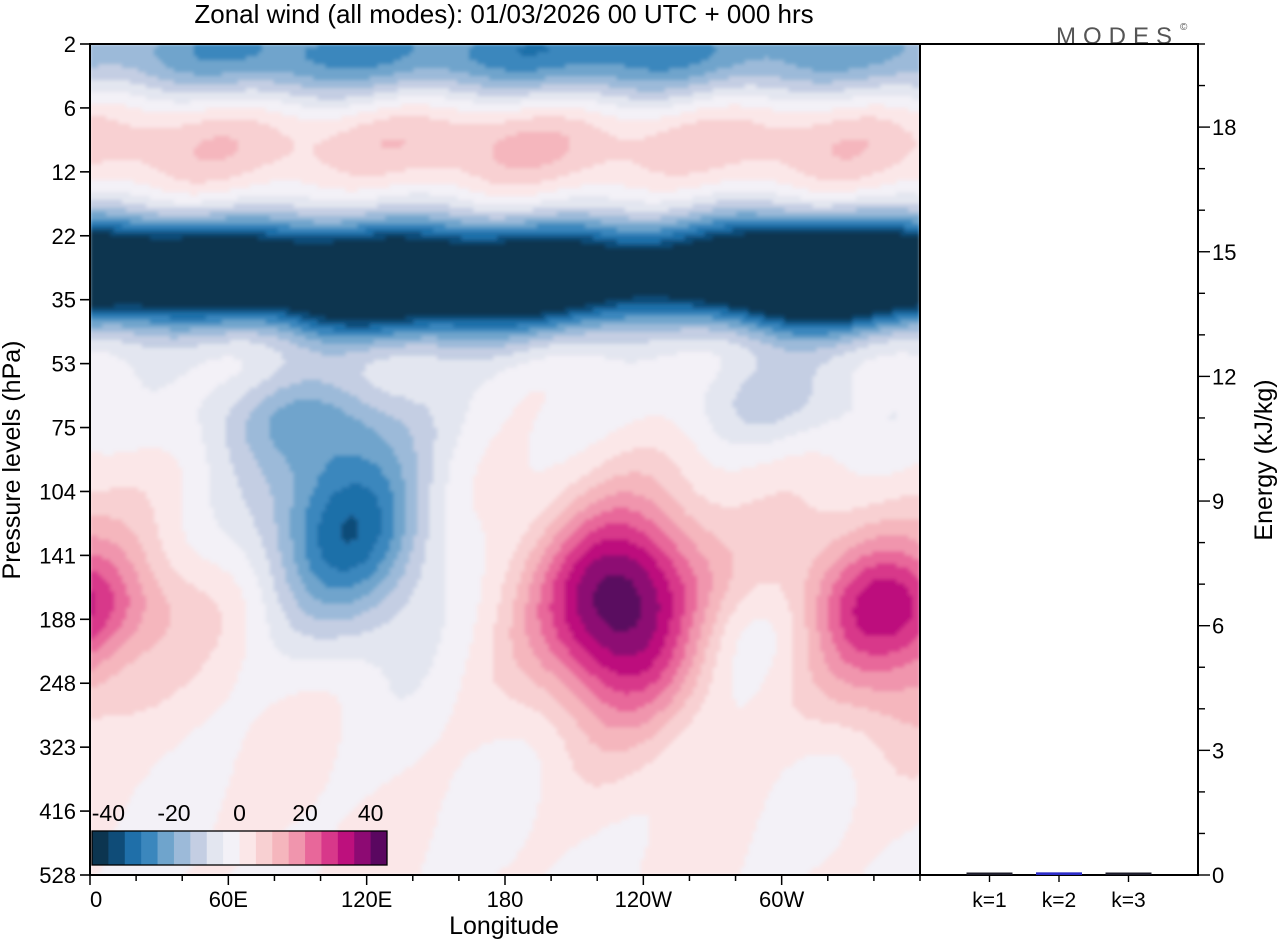 The height and width of the screenshot is (942, 1280). What do you see at coordinates (644, 899) in the screenshot?
I see `x-tick-label: 120W` at bounding box center [644, 899].